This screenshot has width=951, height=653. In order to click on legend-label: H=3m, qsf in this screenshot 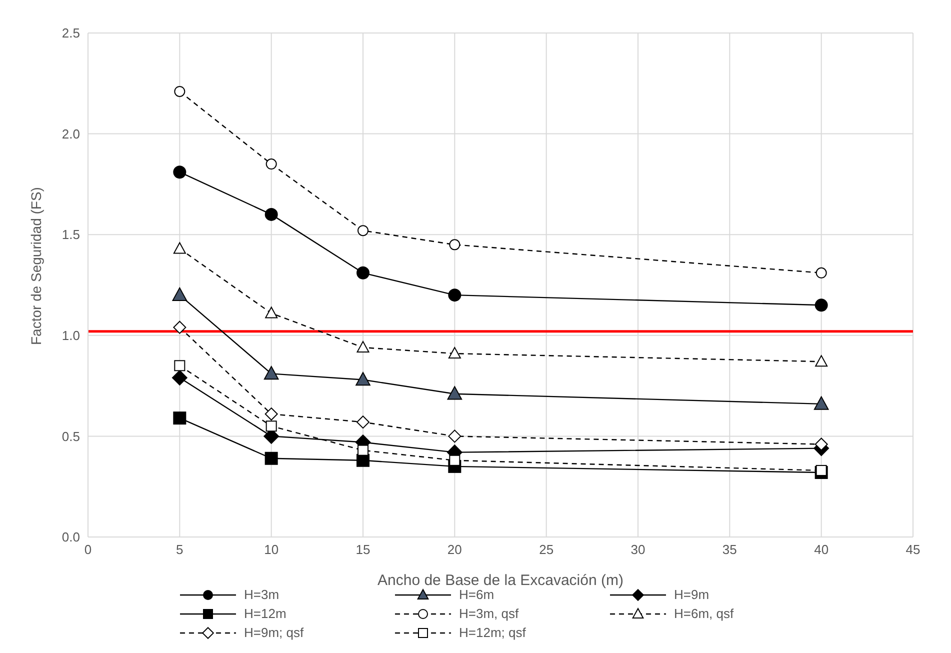, I will do `click(489, 613)`.